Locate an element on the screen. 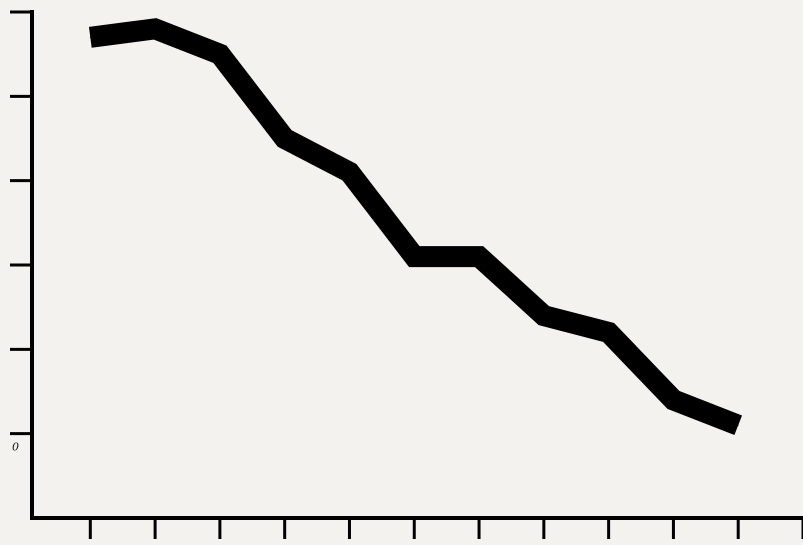 The height and width of the screenshot is (545, 803). chart-tick-labels: 0 is located at coordinates (15, 447).